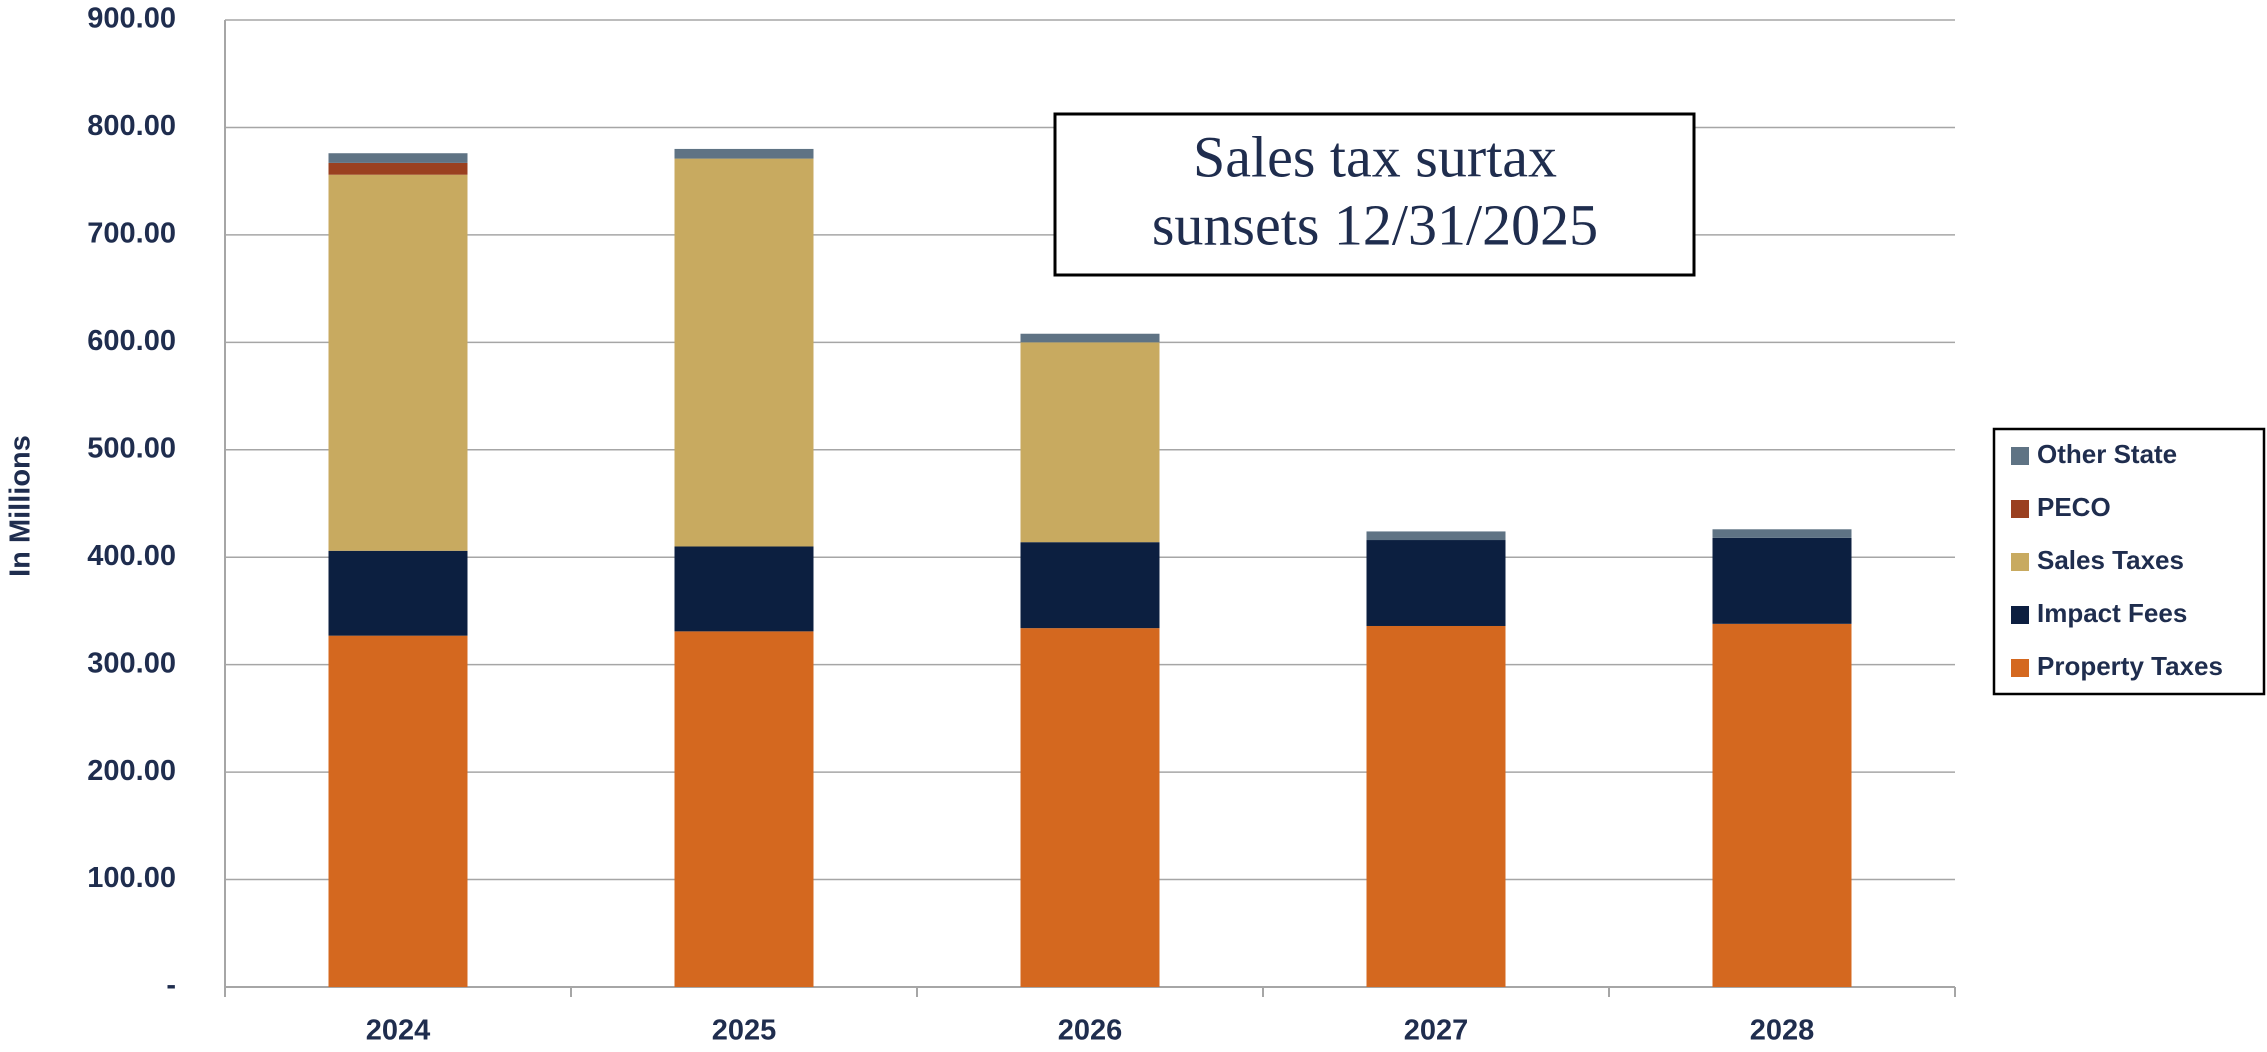 Image resolution: width=2267 pixels, height=1052 pixels. What do you see at coordinates (744, 1031) in the screenshot?
I see `x-tick-label: 2025` at bounding box center [744, 1031].